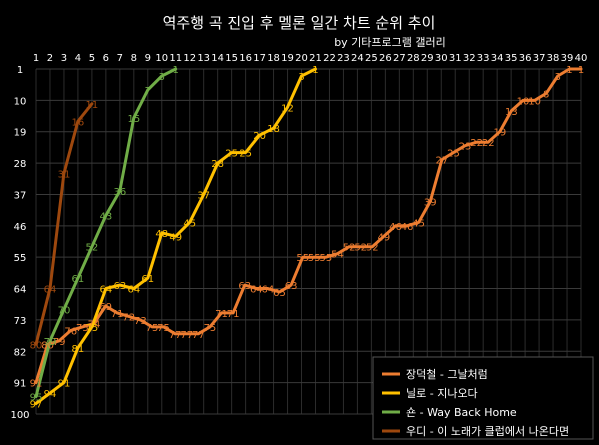  What do you see at coordinates (19, 243) in the screenshot?
I see `y-axis-ticks: 1 10 19 28 37 46 55 64 73 82 91 100` at bounding box center [19, 243].